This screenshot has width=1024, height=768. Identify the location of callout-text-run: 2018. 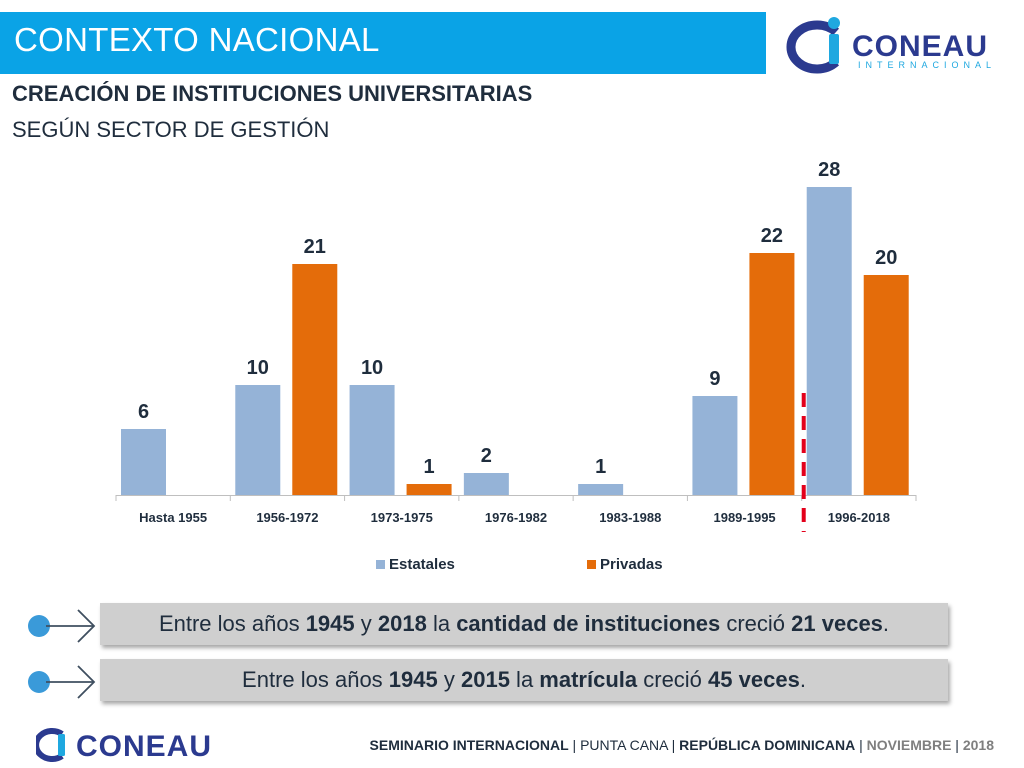
(402, 623).